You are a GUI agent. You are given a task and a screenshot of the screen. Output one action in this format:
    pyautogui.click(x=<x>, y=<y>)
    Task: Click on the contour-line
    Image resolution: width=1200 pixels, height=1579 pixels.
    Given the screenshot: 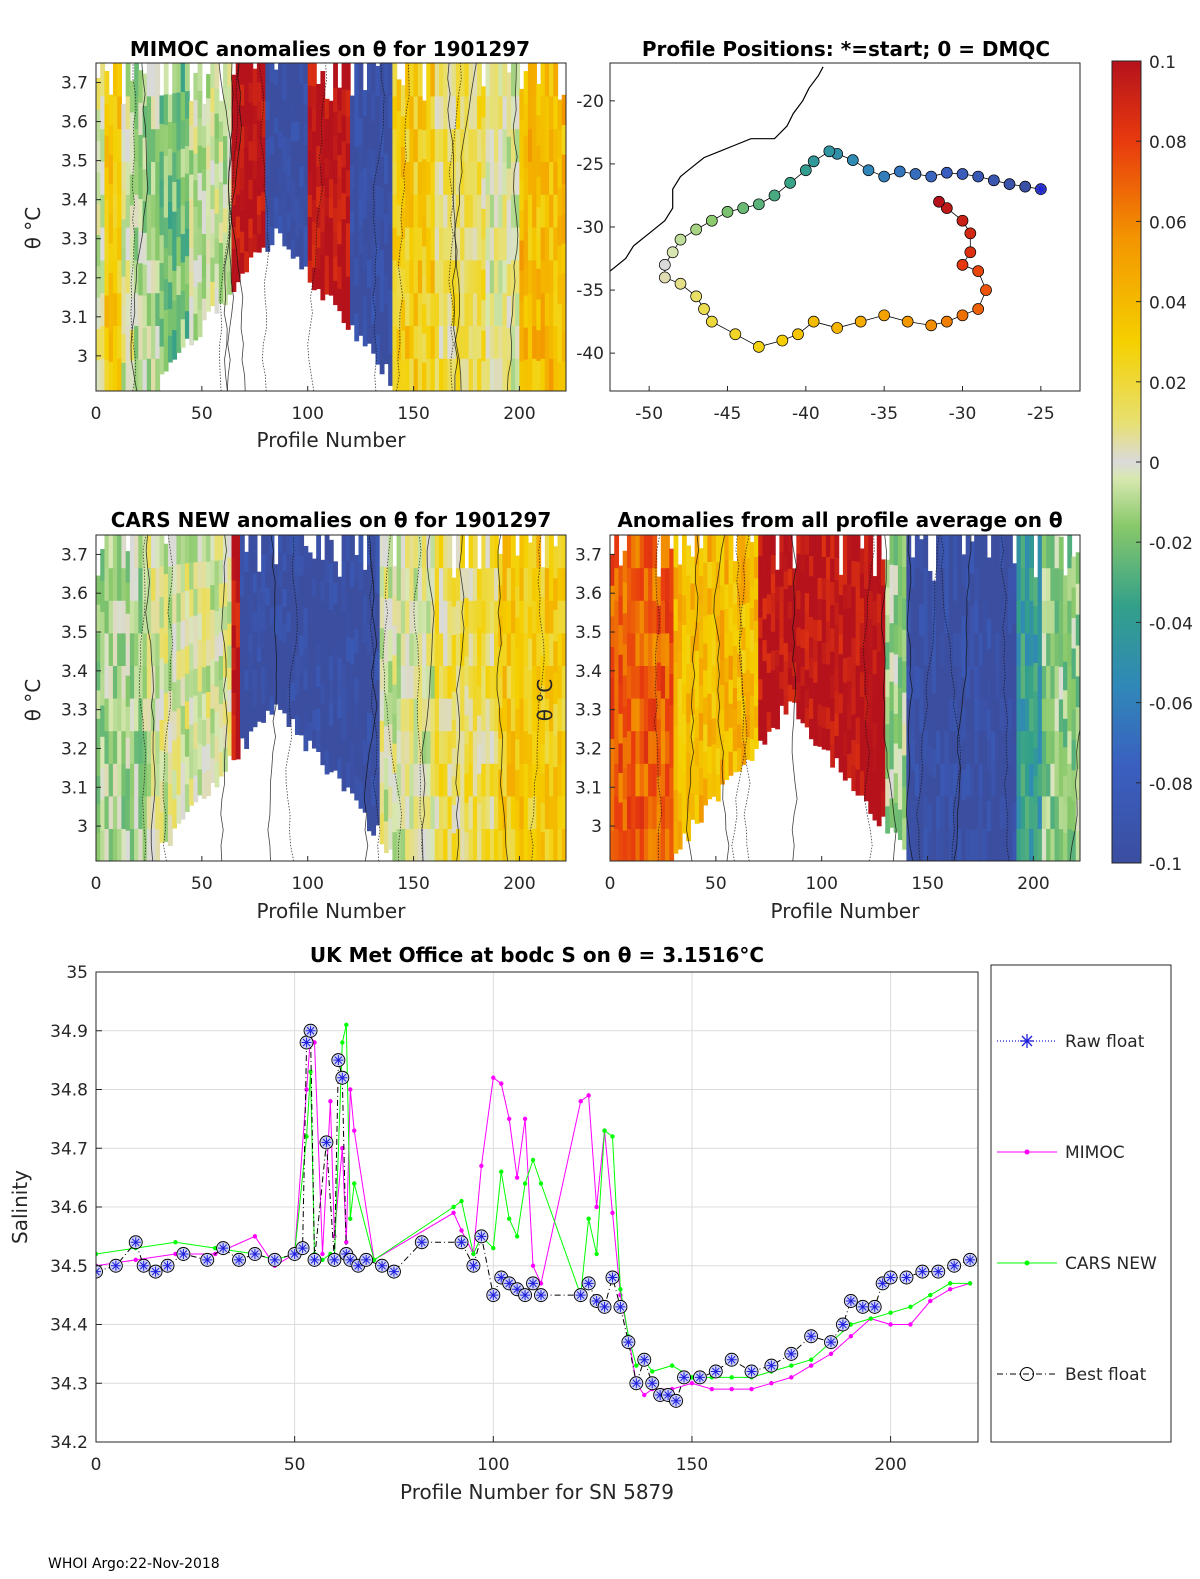 What is the action you would take?
    pyautogui.click(x=909, y=698)
    